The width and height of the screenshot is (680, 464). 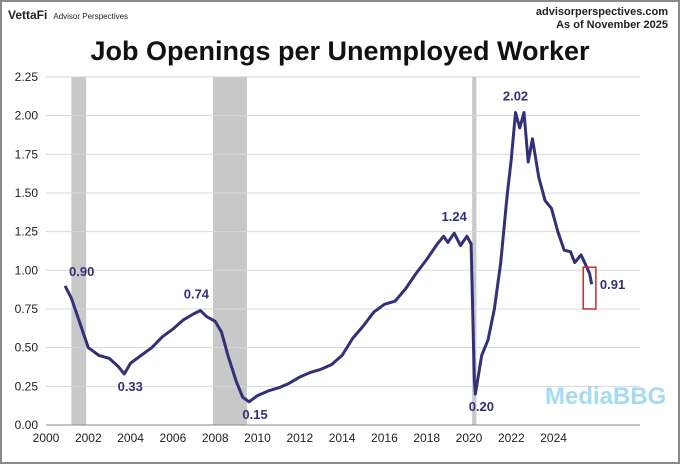 I want to click on x-tick-label: 2016, so click(x=384, y=438).